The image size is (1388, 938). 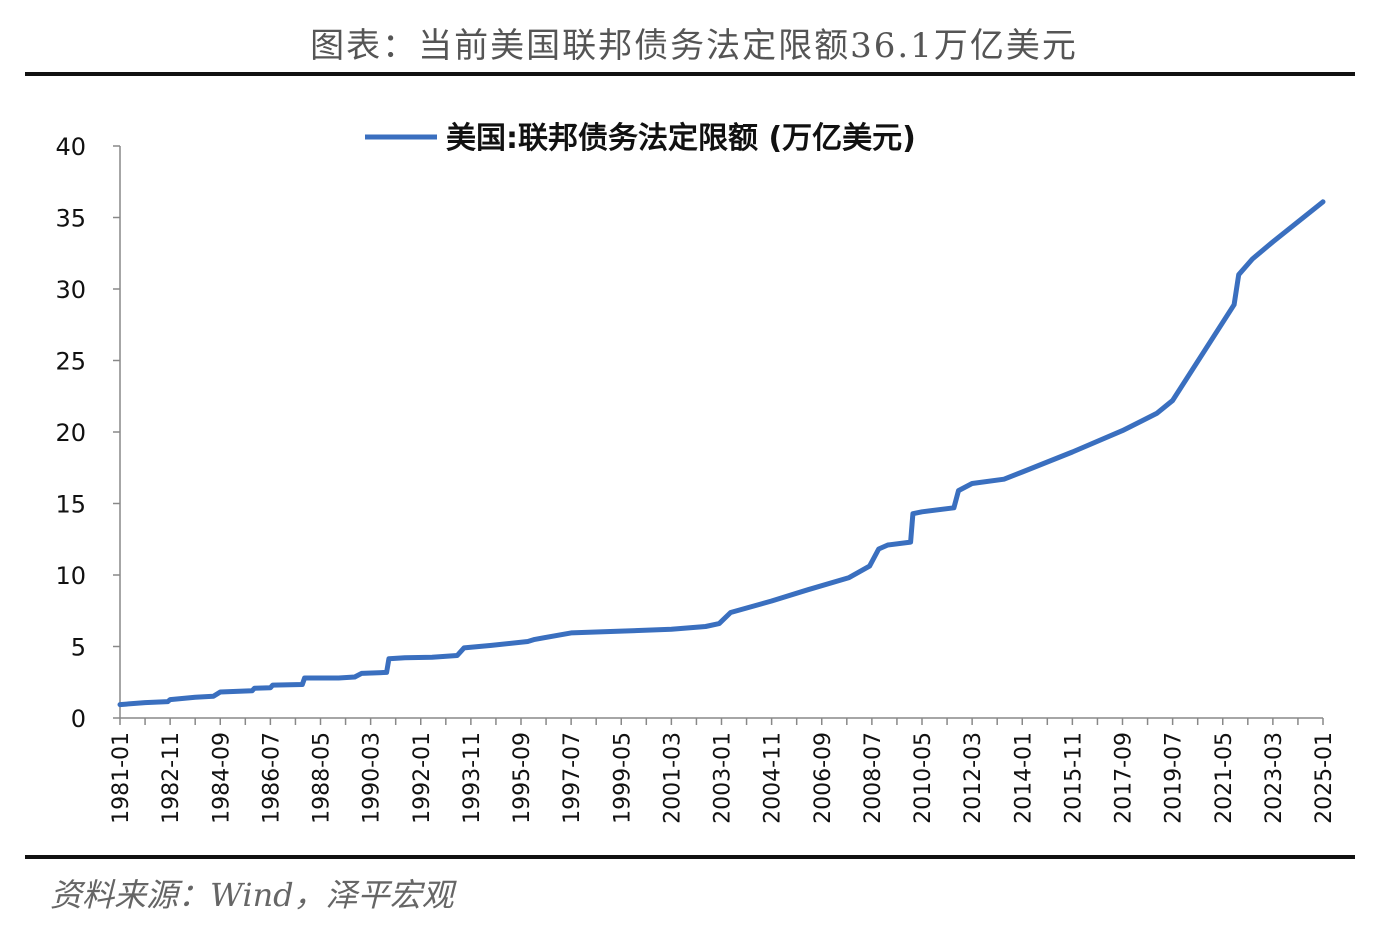 I want to click on x-tick-label: 1988-05, so click(x=322, y=778).